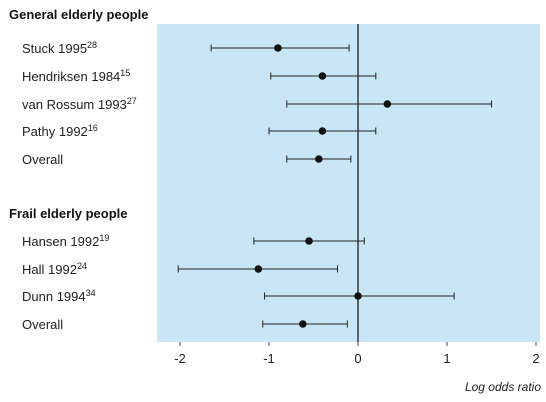 Image resolution: width=546 pixels, height=402 pixels. I want to click on x-axis-label: Log odds ratio, so click(503, 387).